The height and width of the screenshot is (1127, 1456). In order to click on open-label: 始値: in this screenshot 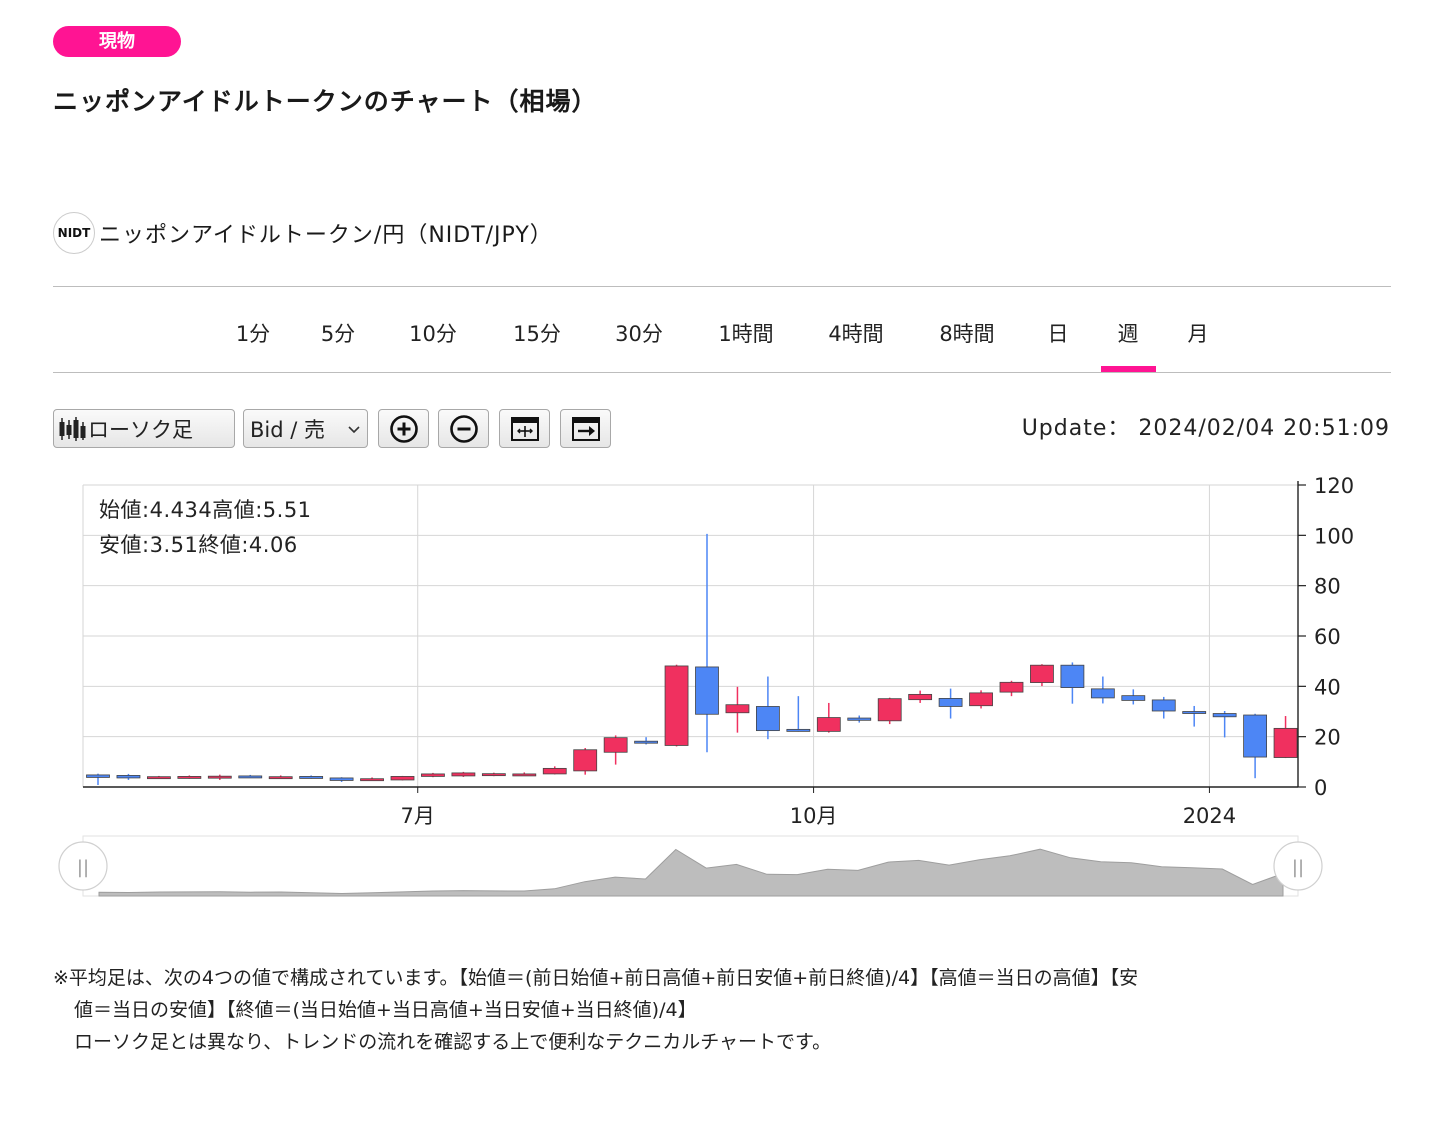, I will do `click(124, 510)`.